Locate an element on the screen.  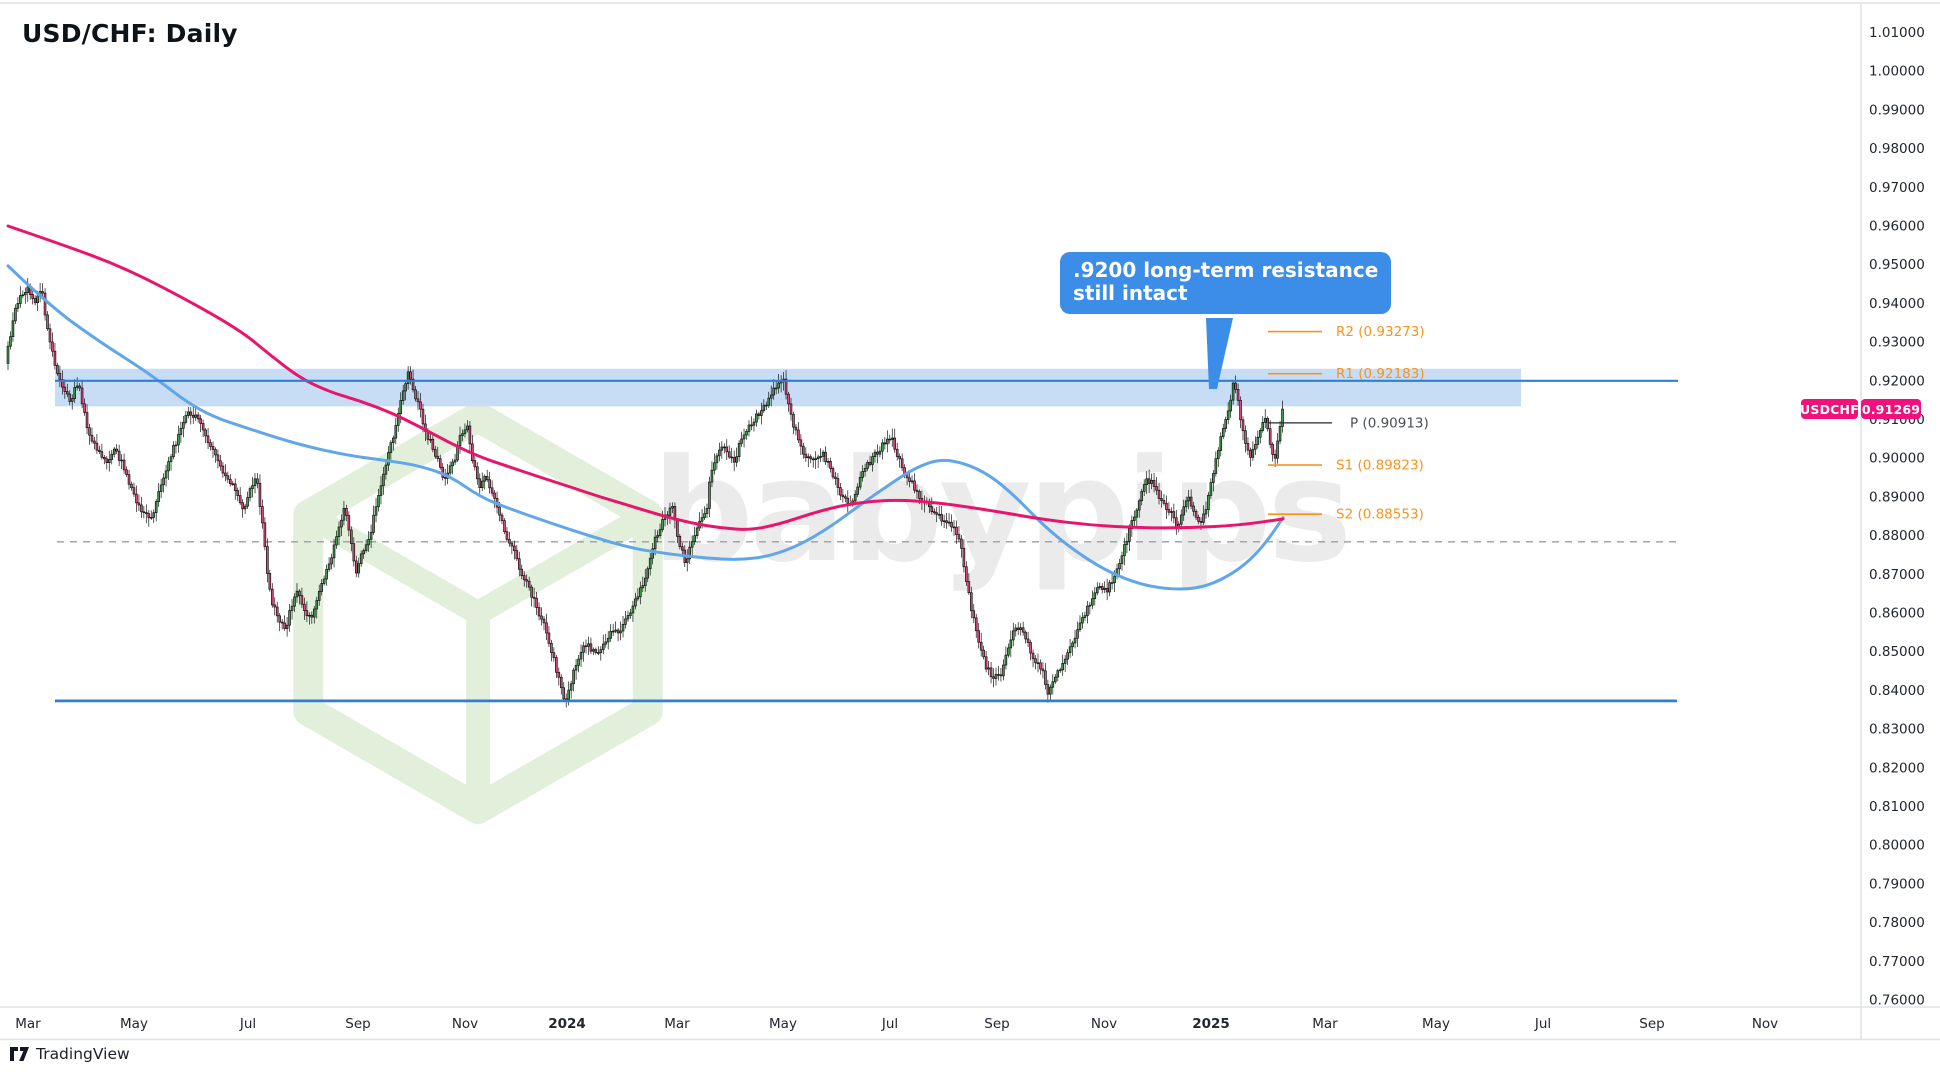
price-tick: 0.93000 is located at coordinates (1897, 343).